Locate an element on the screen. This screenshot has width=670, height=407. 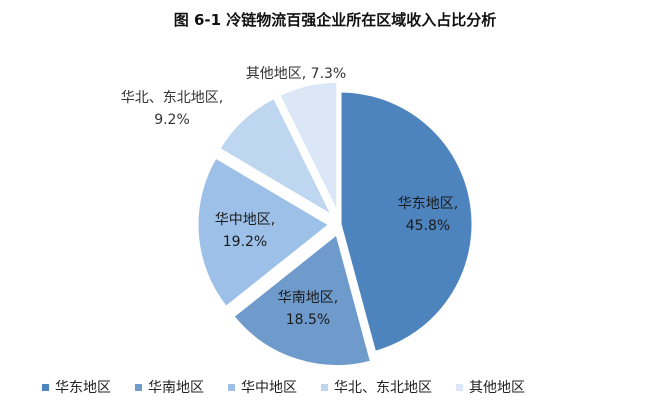
legend-item-3: 华中地区 is located at coordinates (262, 387).